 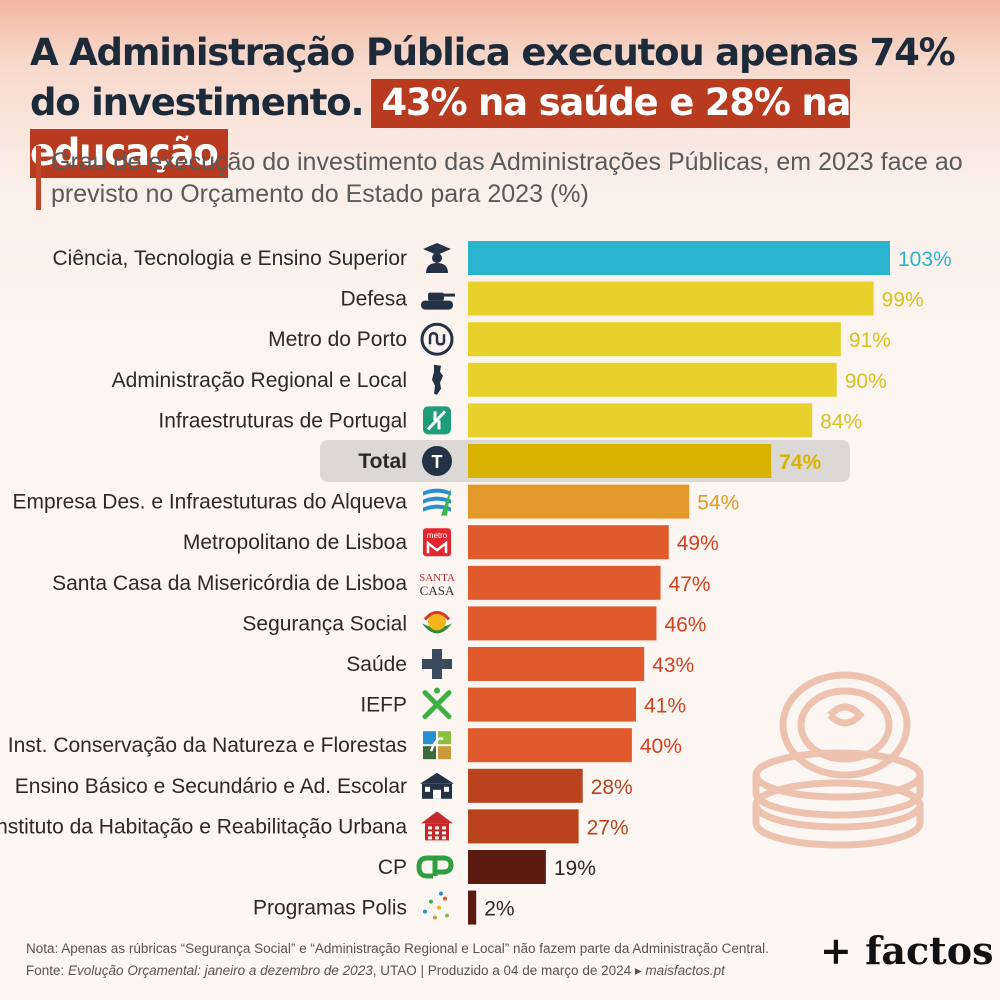 I want to click on category-label: Ensino Básico e Secundário e Ad. Escolar, so click(x=211, y=786).